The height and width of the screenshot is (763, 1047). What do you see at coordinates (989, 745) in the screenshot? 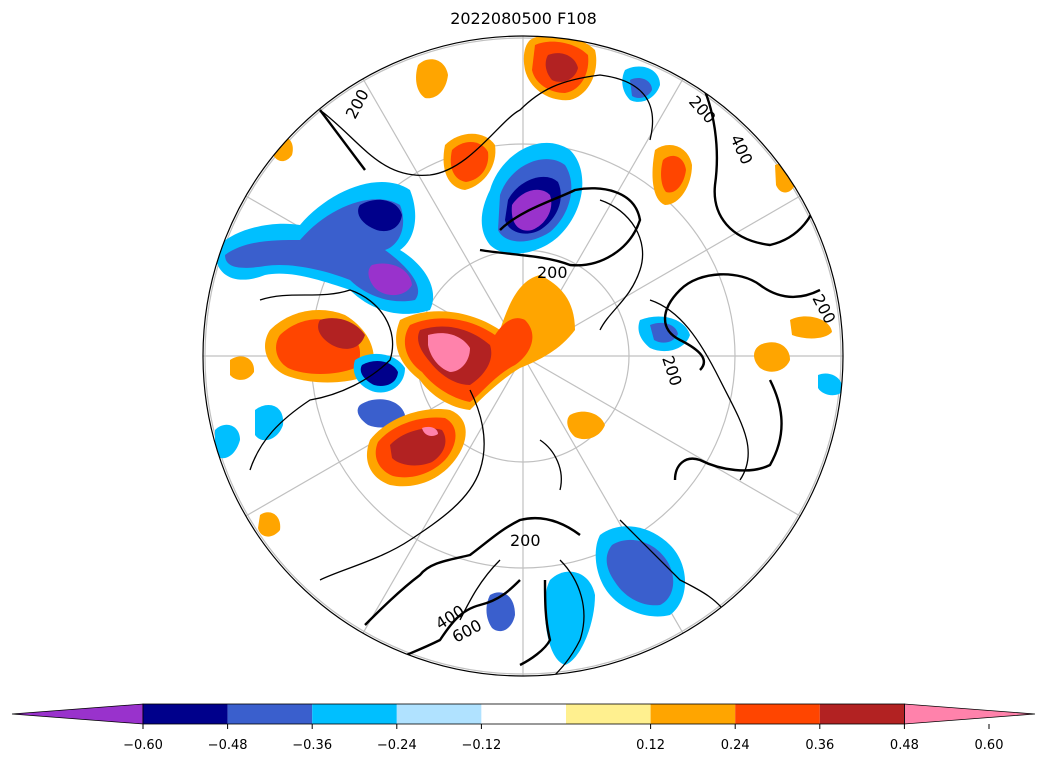
I see `colorbar-tick-label: 0.60` at bounding box center [989, 745].